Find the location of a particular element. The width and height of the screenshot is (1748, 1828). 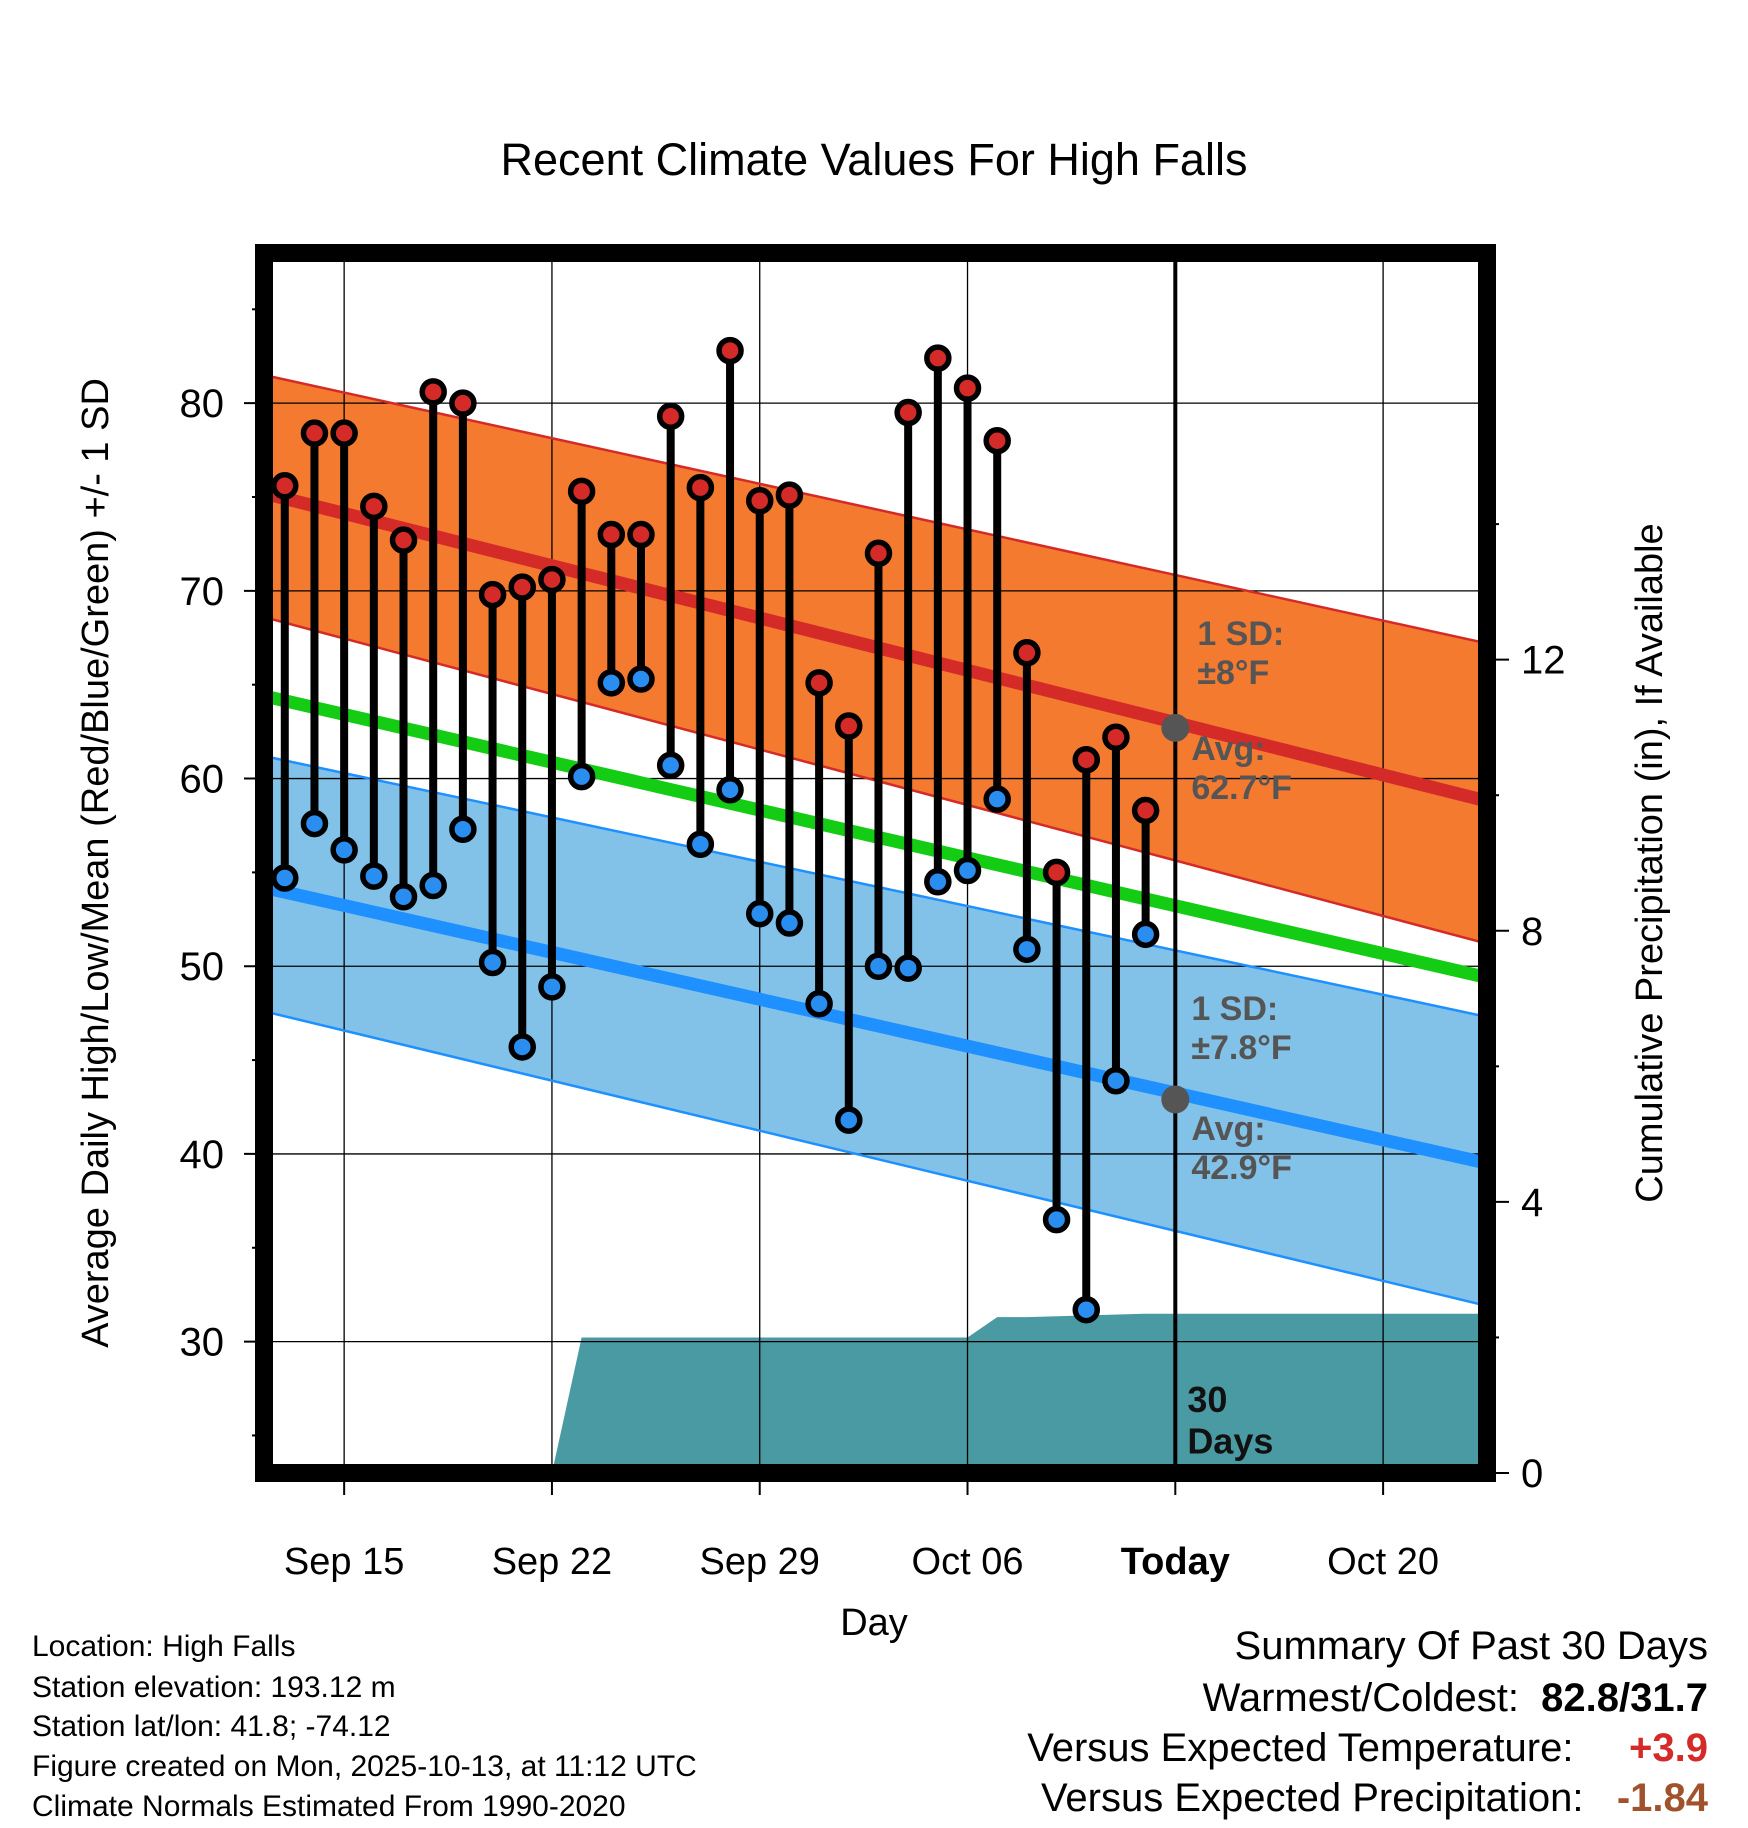

y-tick-label: 60 is located at coordinates (202, 780).